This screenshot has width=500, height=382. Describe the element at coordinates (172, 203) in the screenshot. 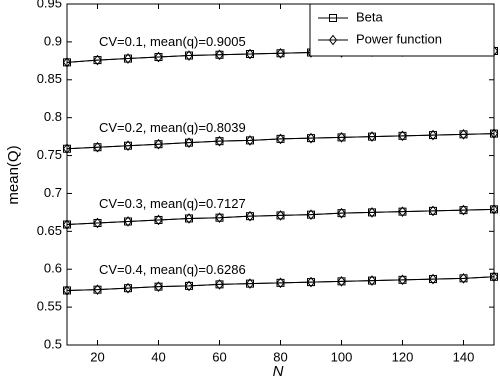

I see `annotation: CV=0.3, mean(q)=0.7127` at that location.